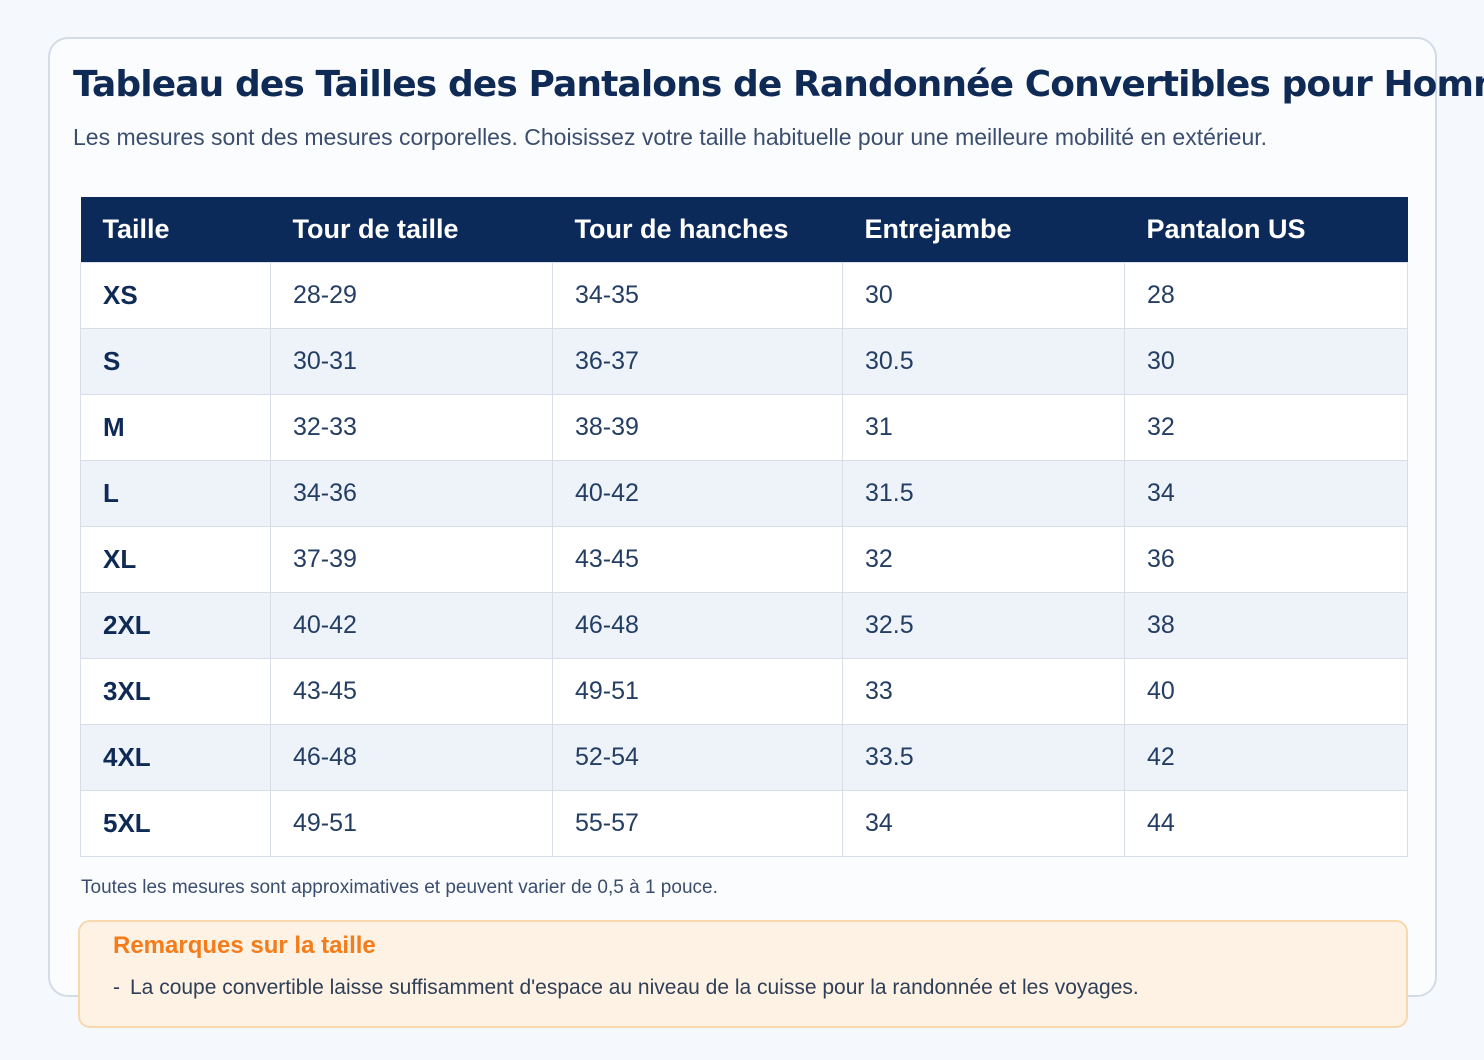 The width and height of the screenshot is (1484, 1060). Describe the element at coordinates (1266, 295) in the screenshot. I see `us-pant-cell: 28` at that location.